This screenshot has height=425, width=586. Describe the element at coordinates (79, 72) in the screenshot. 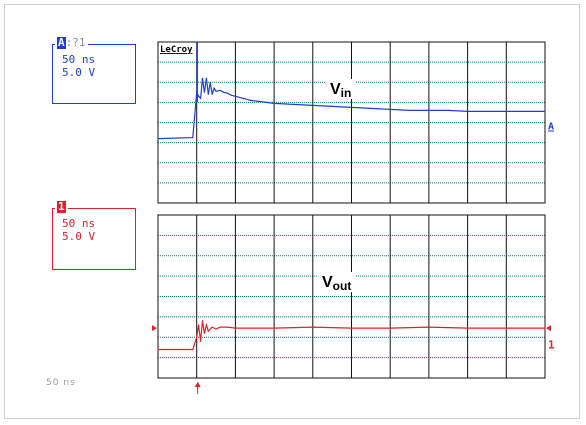

I see `channel-a-volts-per-div: 5.0 V` at that location.